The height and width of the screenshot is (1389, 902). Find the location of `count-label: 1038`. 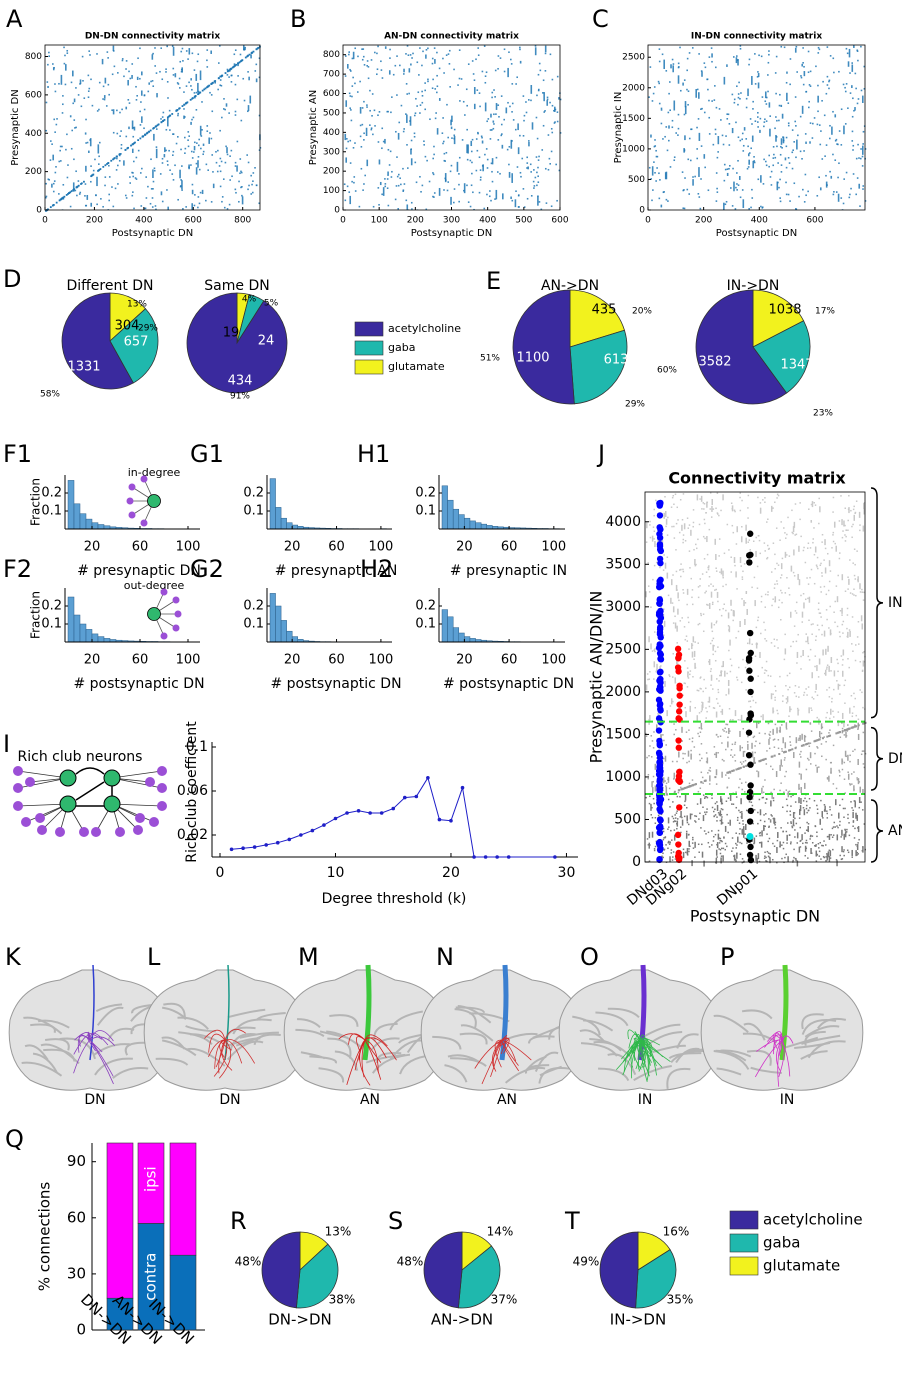

count-label: 1038 is located at coordinates (784, 310).